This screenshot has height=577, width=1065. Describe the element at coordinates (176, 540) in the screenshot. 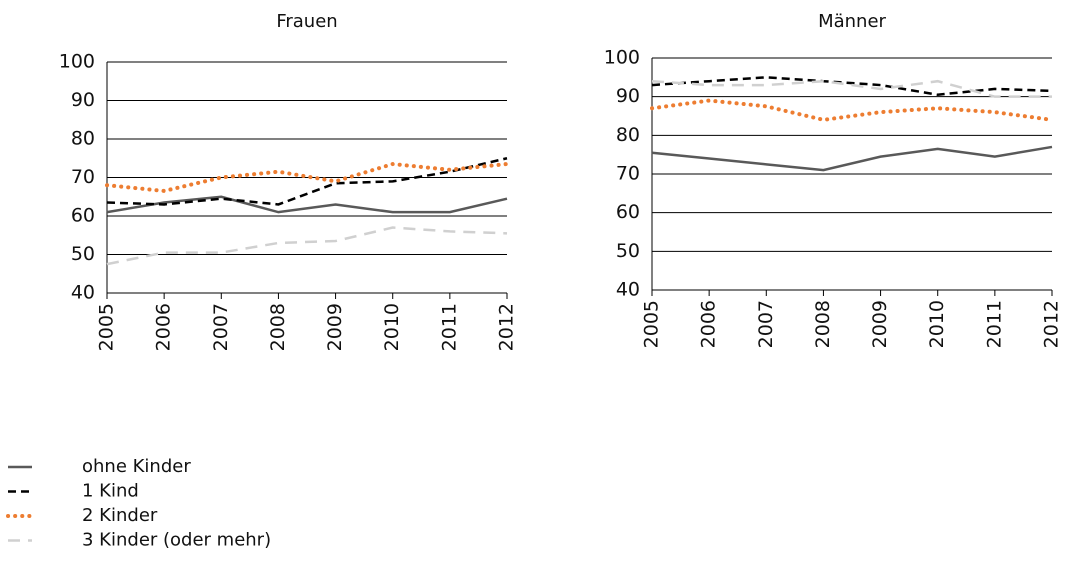

I see `legend-label: 3 Kinder (oder mehr)` at that location.